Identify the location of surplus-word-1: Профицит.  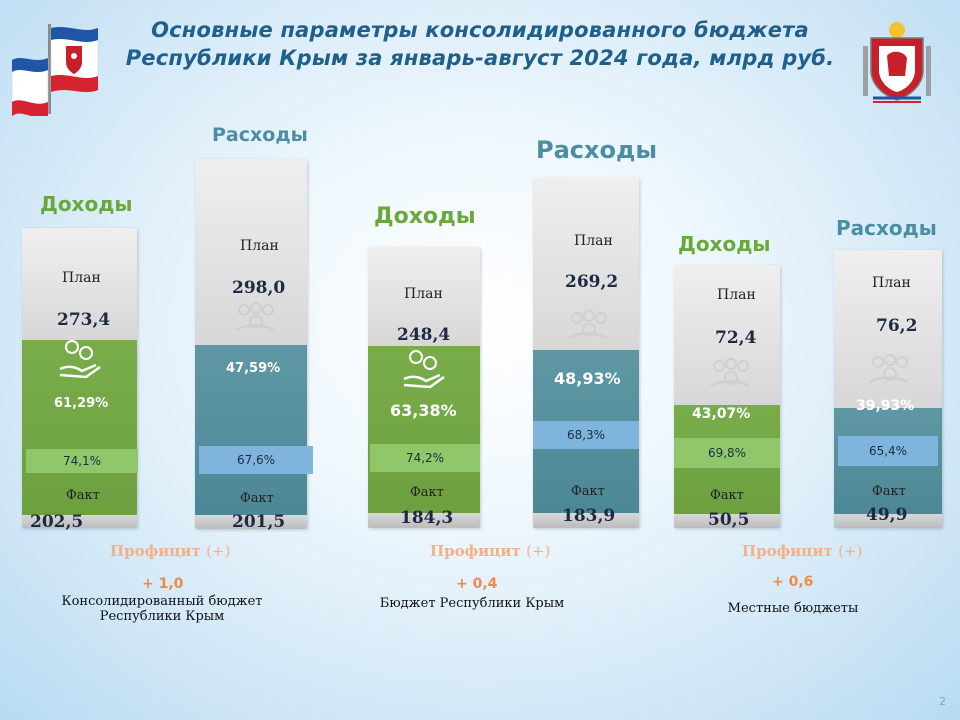
(155, 551).